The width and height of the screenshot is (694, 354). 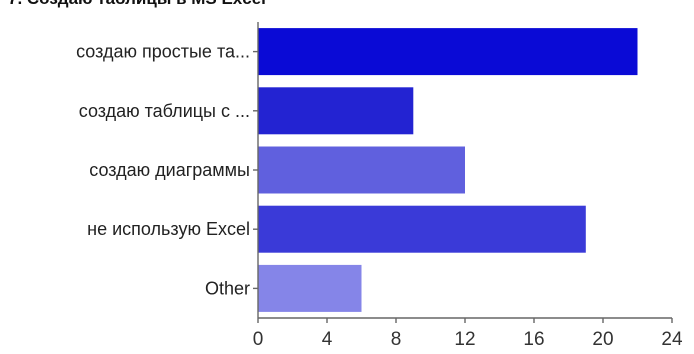 What do you see at coordinates (258, 339) in the screenshot?
I see `x-tick-label-0: 0` at bounding box center [258, 339].